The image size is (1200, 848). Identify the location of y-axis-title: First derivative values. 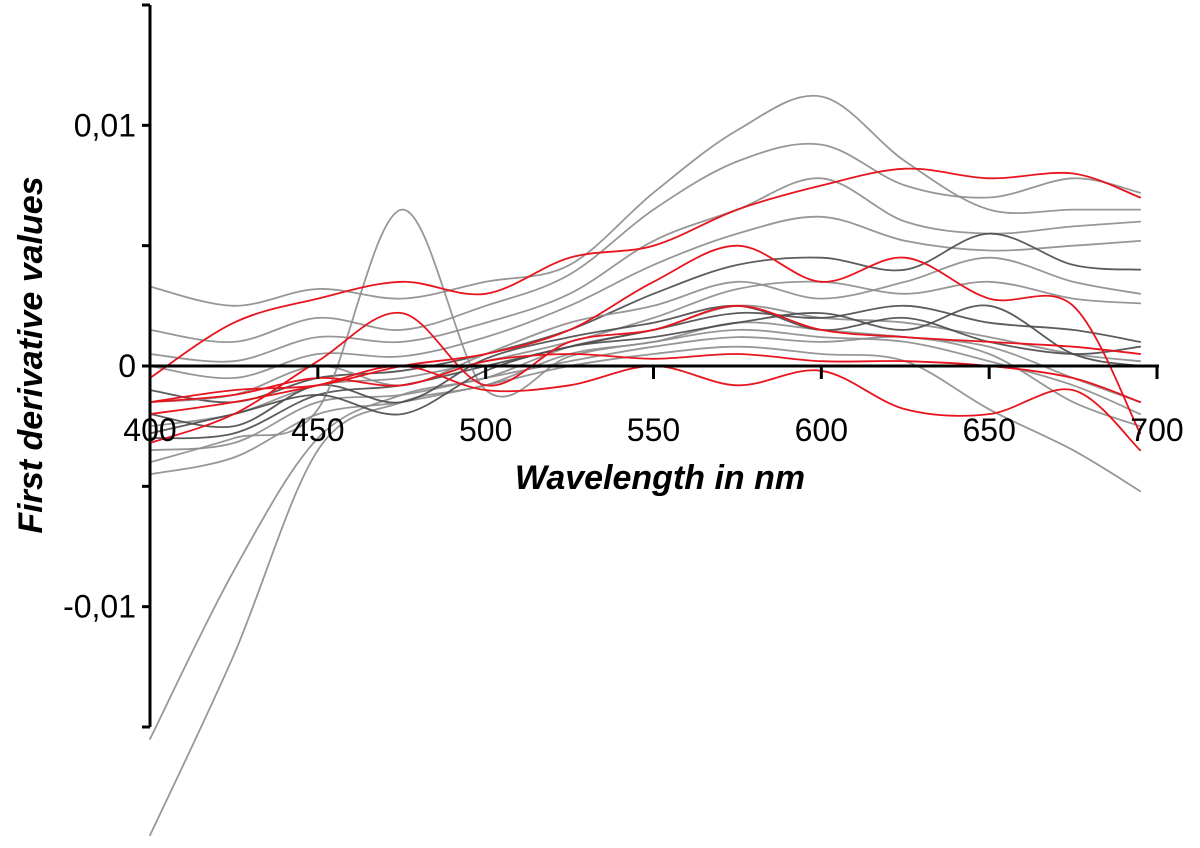
(31, 354).